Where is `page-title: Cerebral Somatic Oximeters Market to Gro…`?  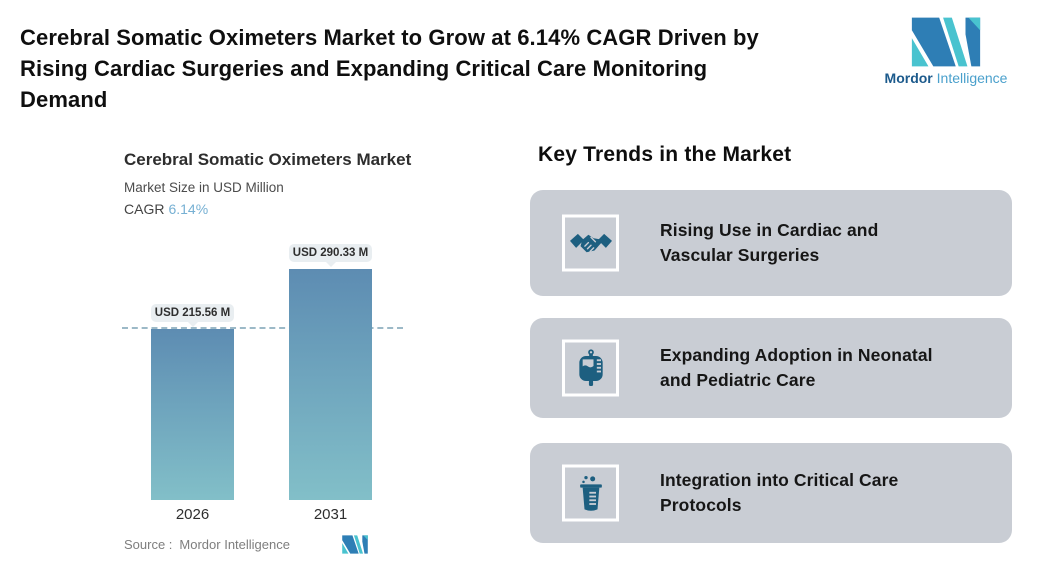 page-title: Cerebral Somatic Oximeters Market to Gro… is located at coordinates (389, 68).